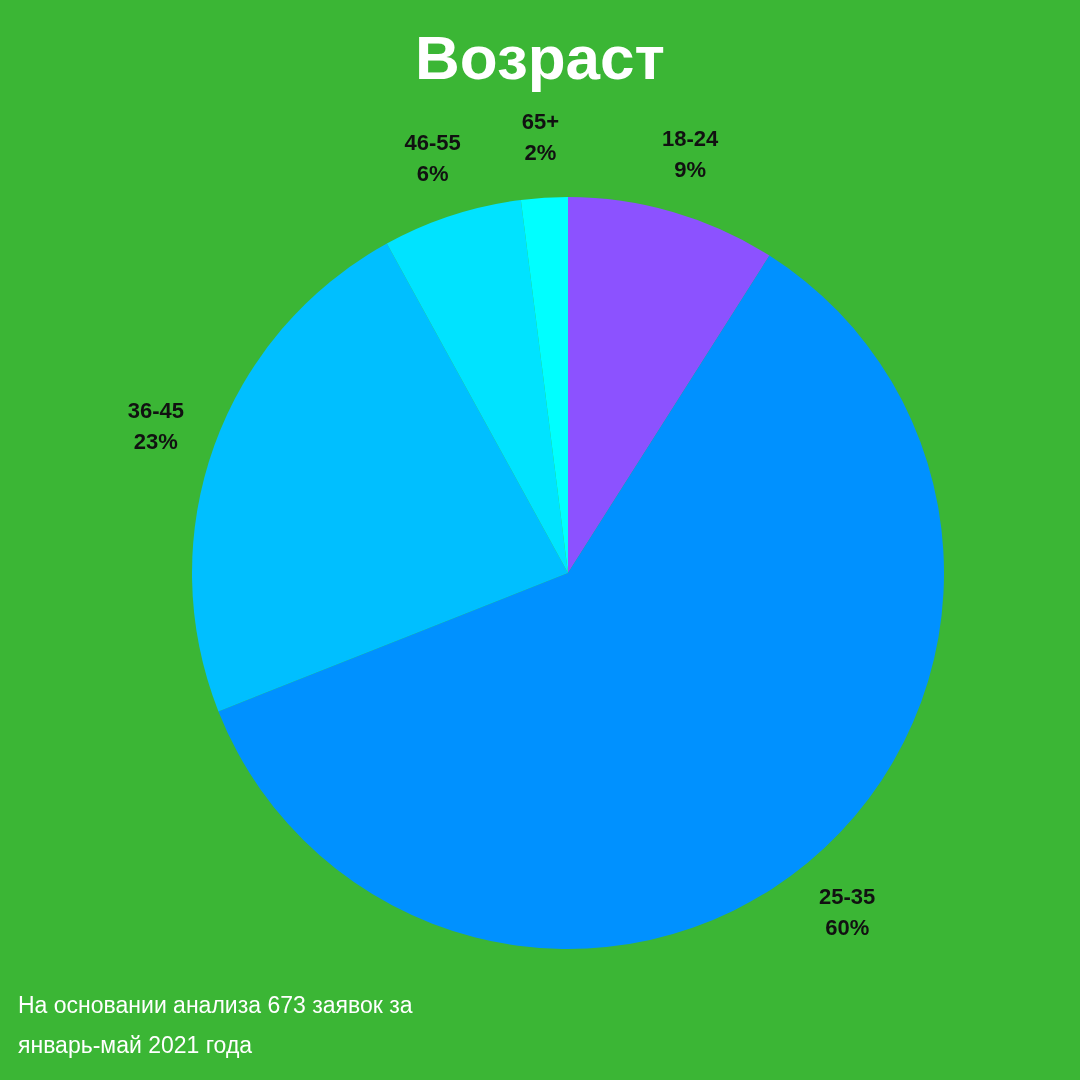 Image resolution: width=1080 pixels, height=1080 pixels. Describe the element at coordinates (432, 173) in the screenshot. I see `data-label: 6%` at that location.